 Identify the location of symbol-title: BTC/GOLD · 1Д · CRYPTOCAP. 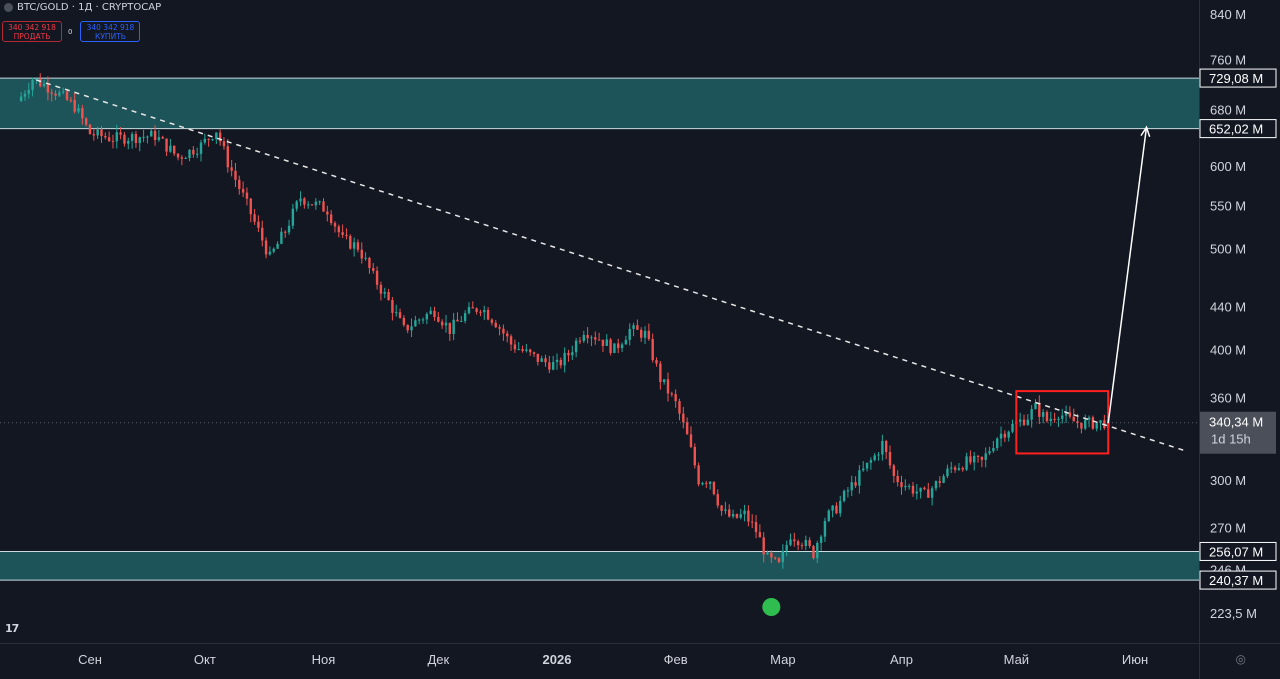
(89, 7).